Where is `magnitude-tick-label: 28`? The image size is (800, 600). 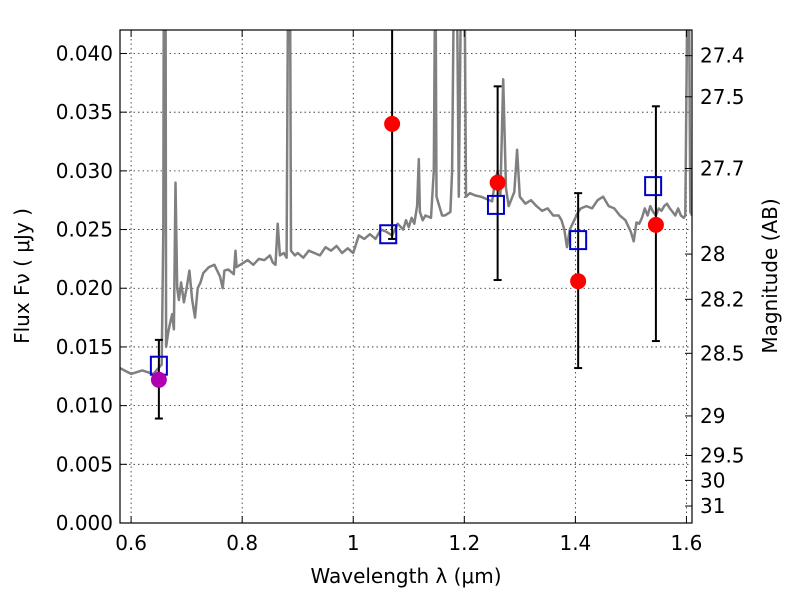 magnitude-tick-label: 28 is located at coordinates (712, 254).